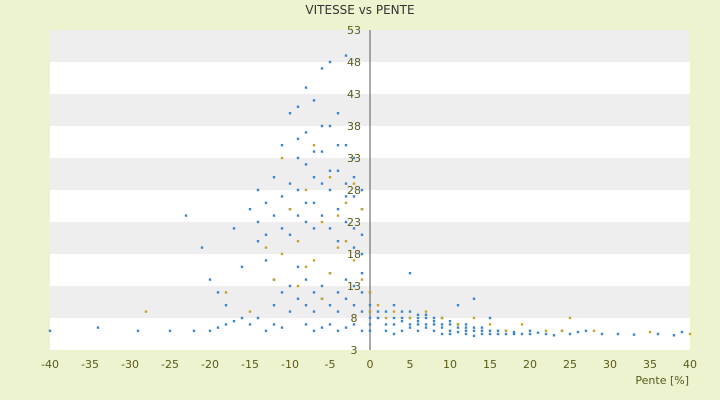 The image size is (720, 400). Describe the element at coordinates (570, 364) in the screenshot. I see `x-tick-label: 25` at that location.